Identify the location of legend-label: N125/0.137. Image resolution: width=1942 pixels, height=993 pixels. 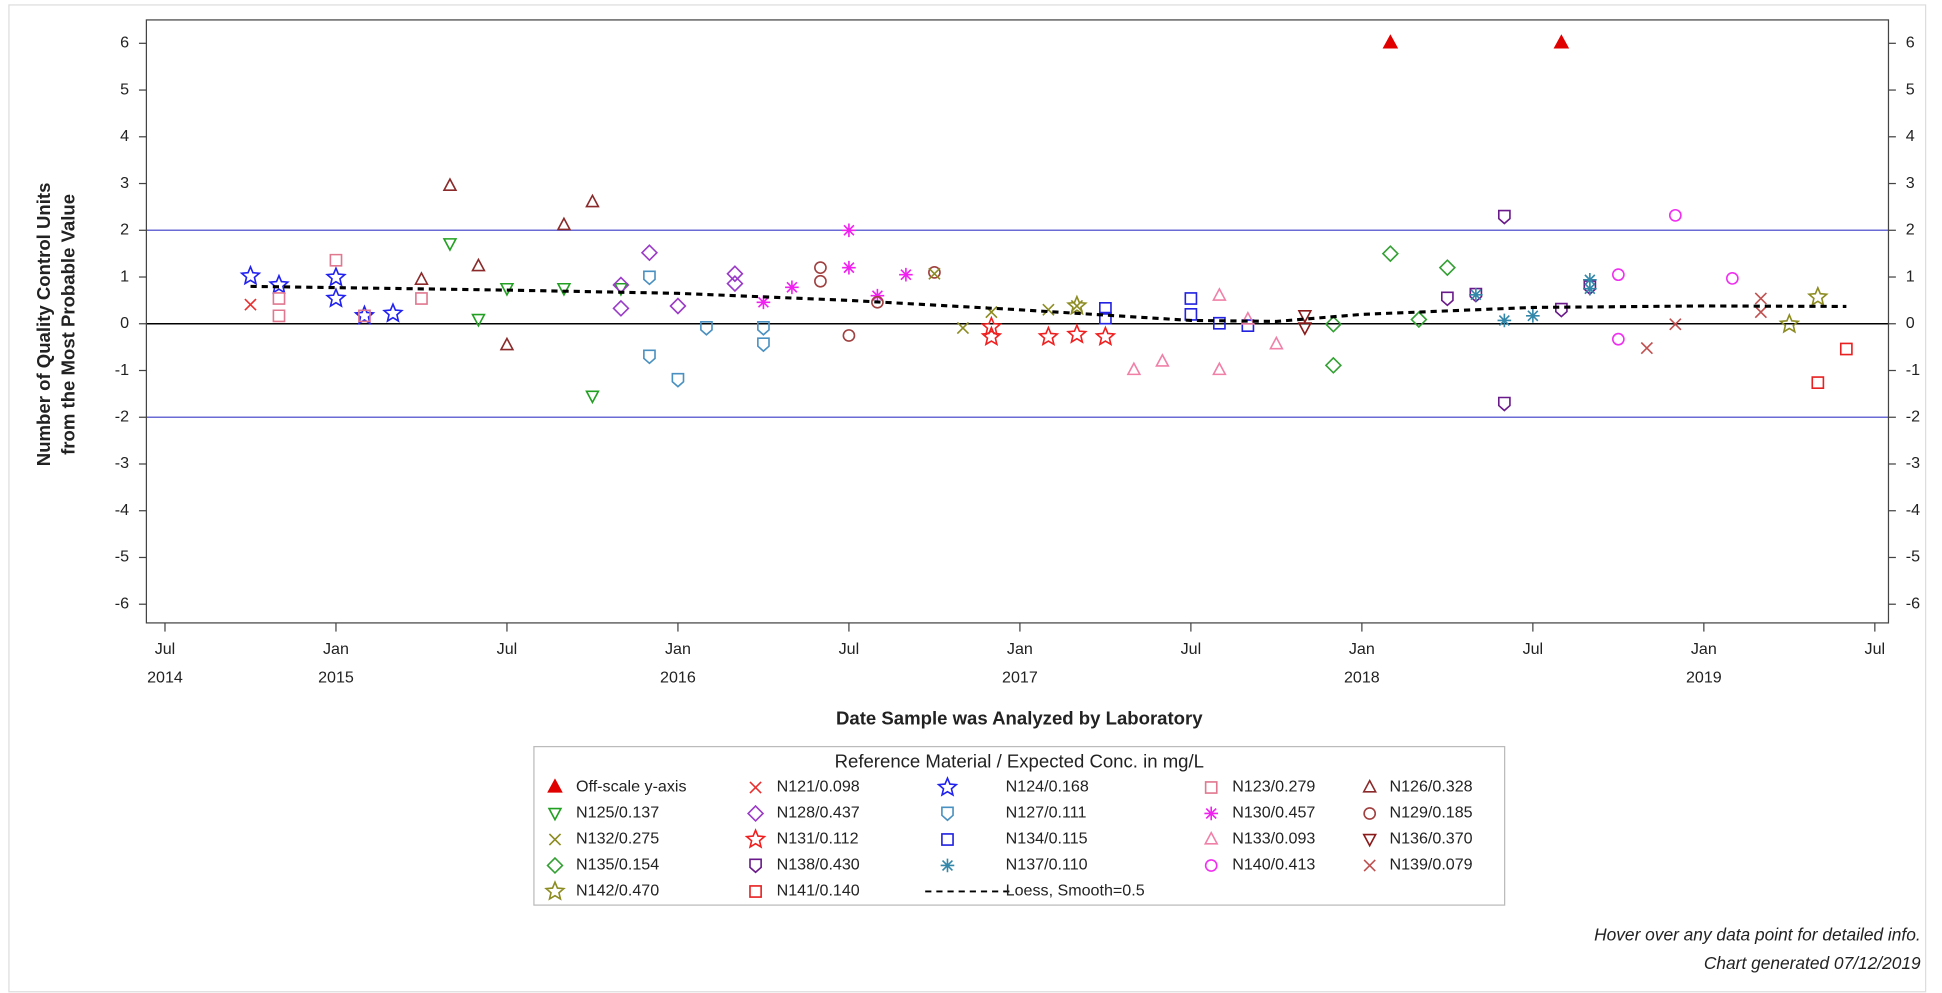
(617, 813).